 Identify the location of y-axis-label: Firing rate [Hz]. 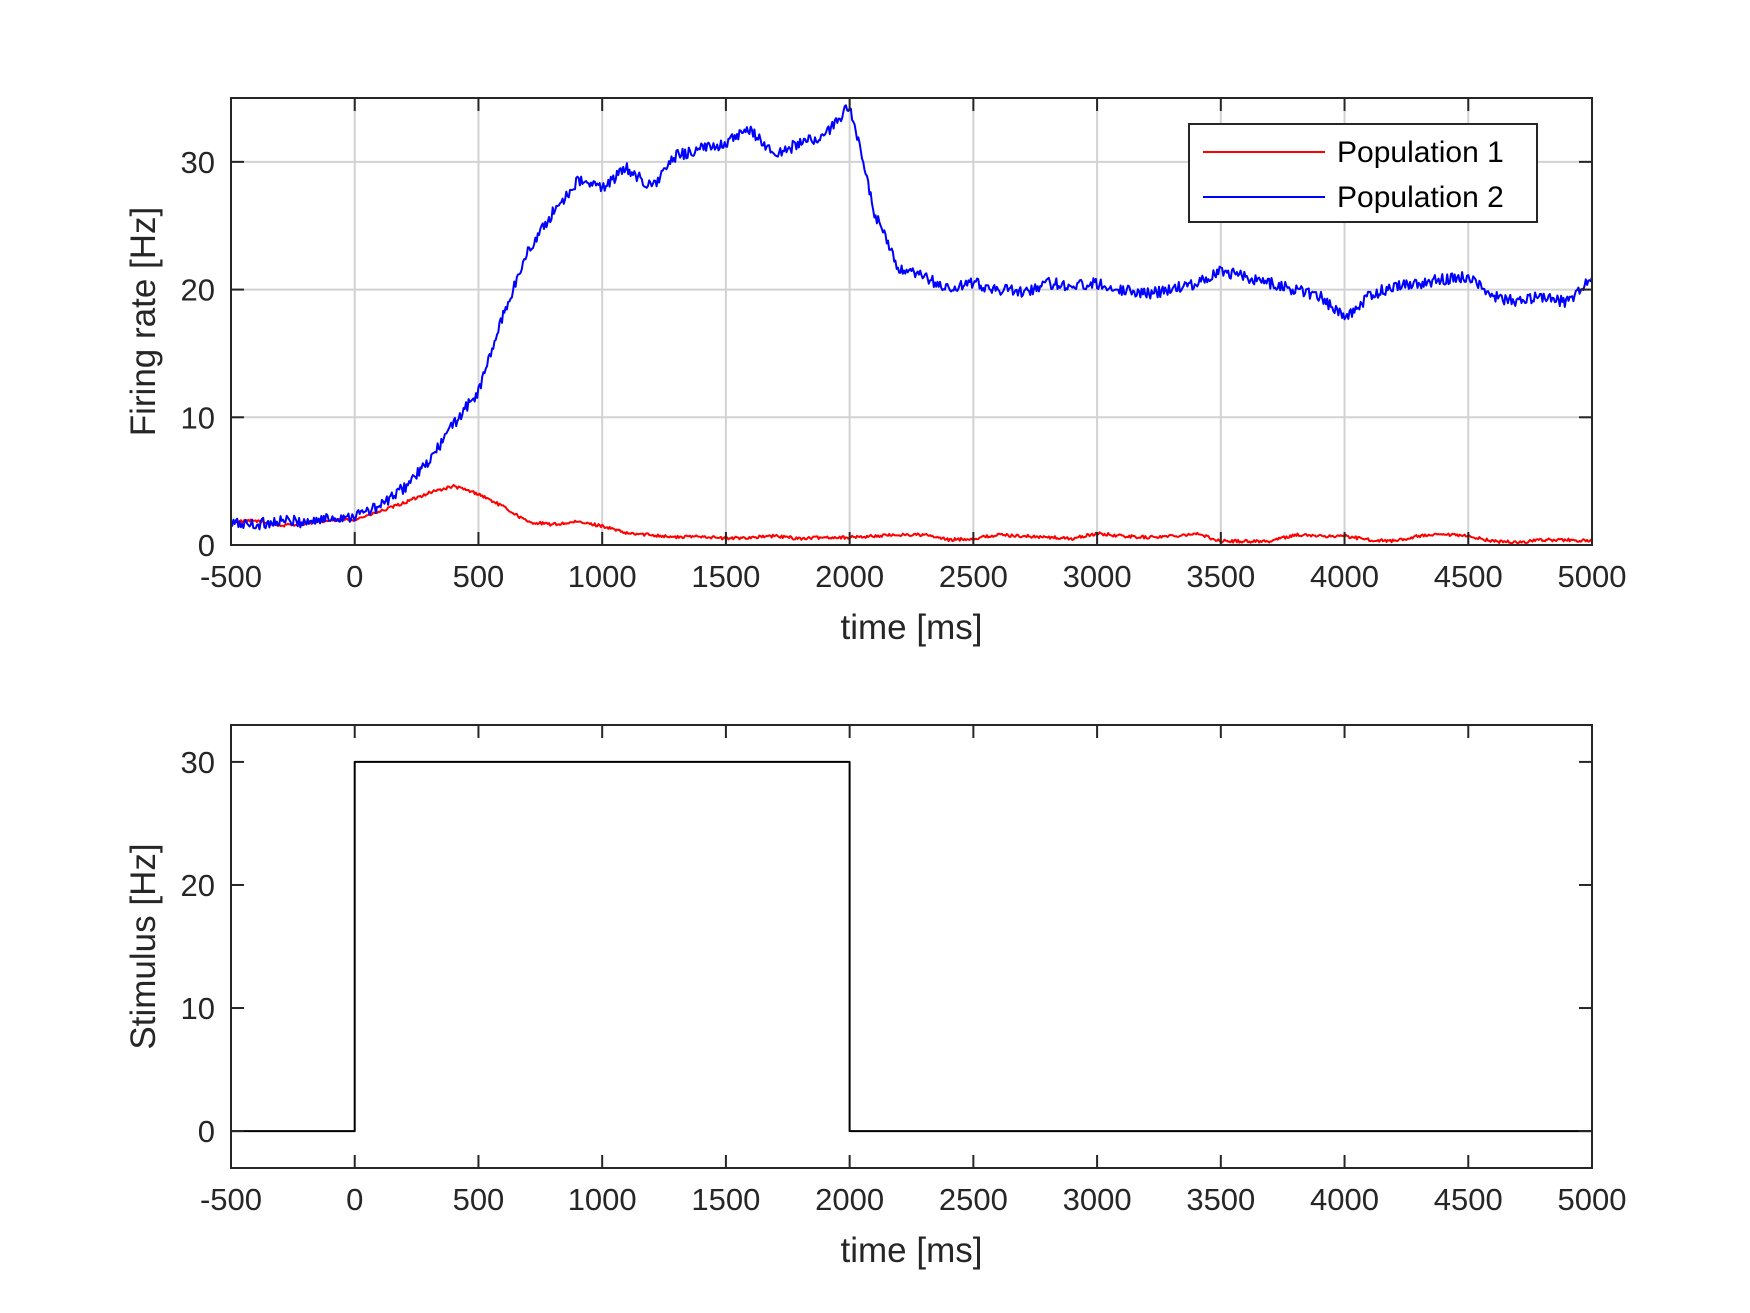
(143, 322).